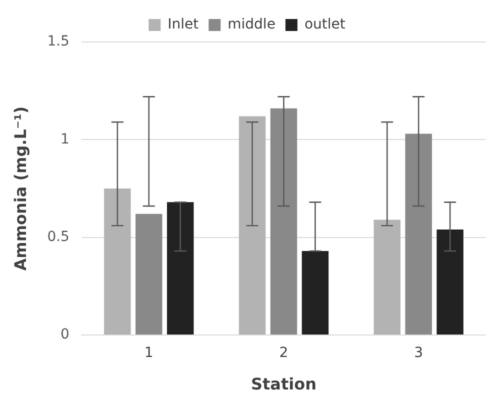  I want to click on x-tick-label: 2, so click(283, 353).